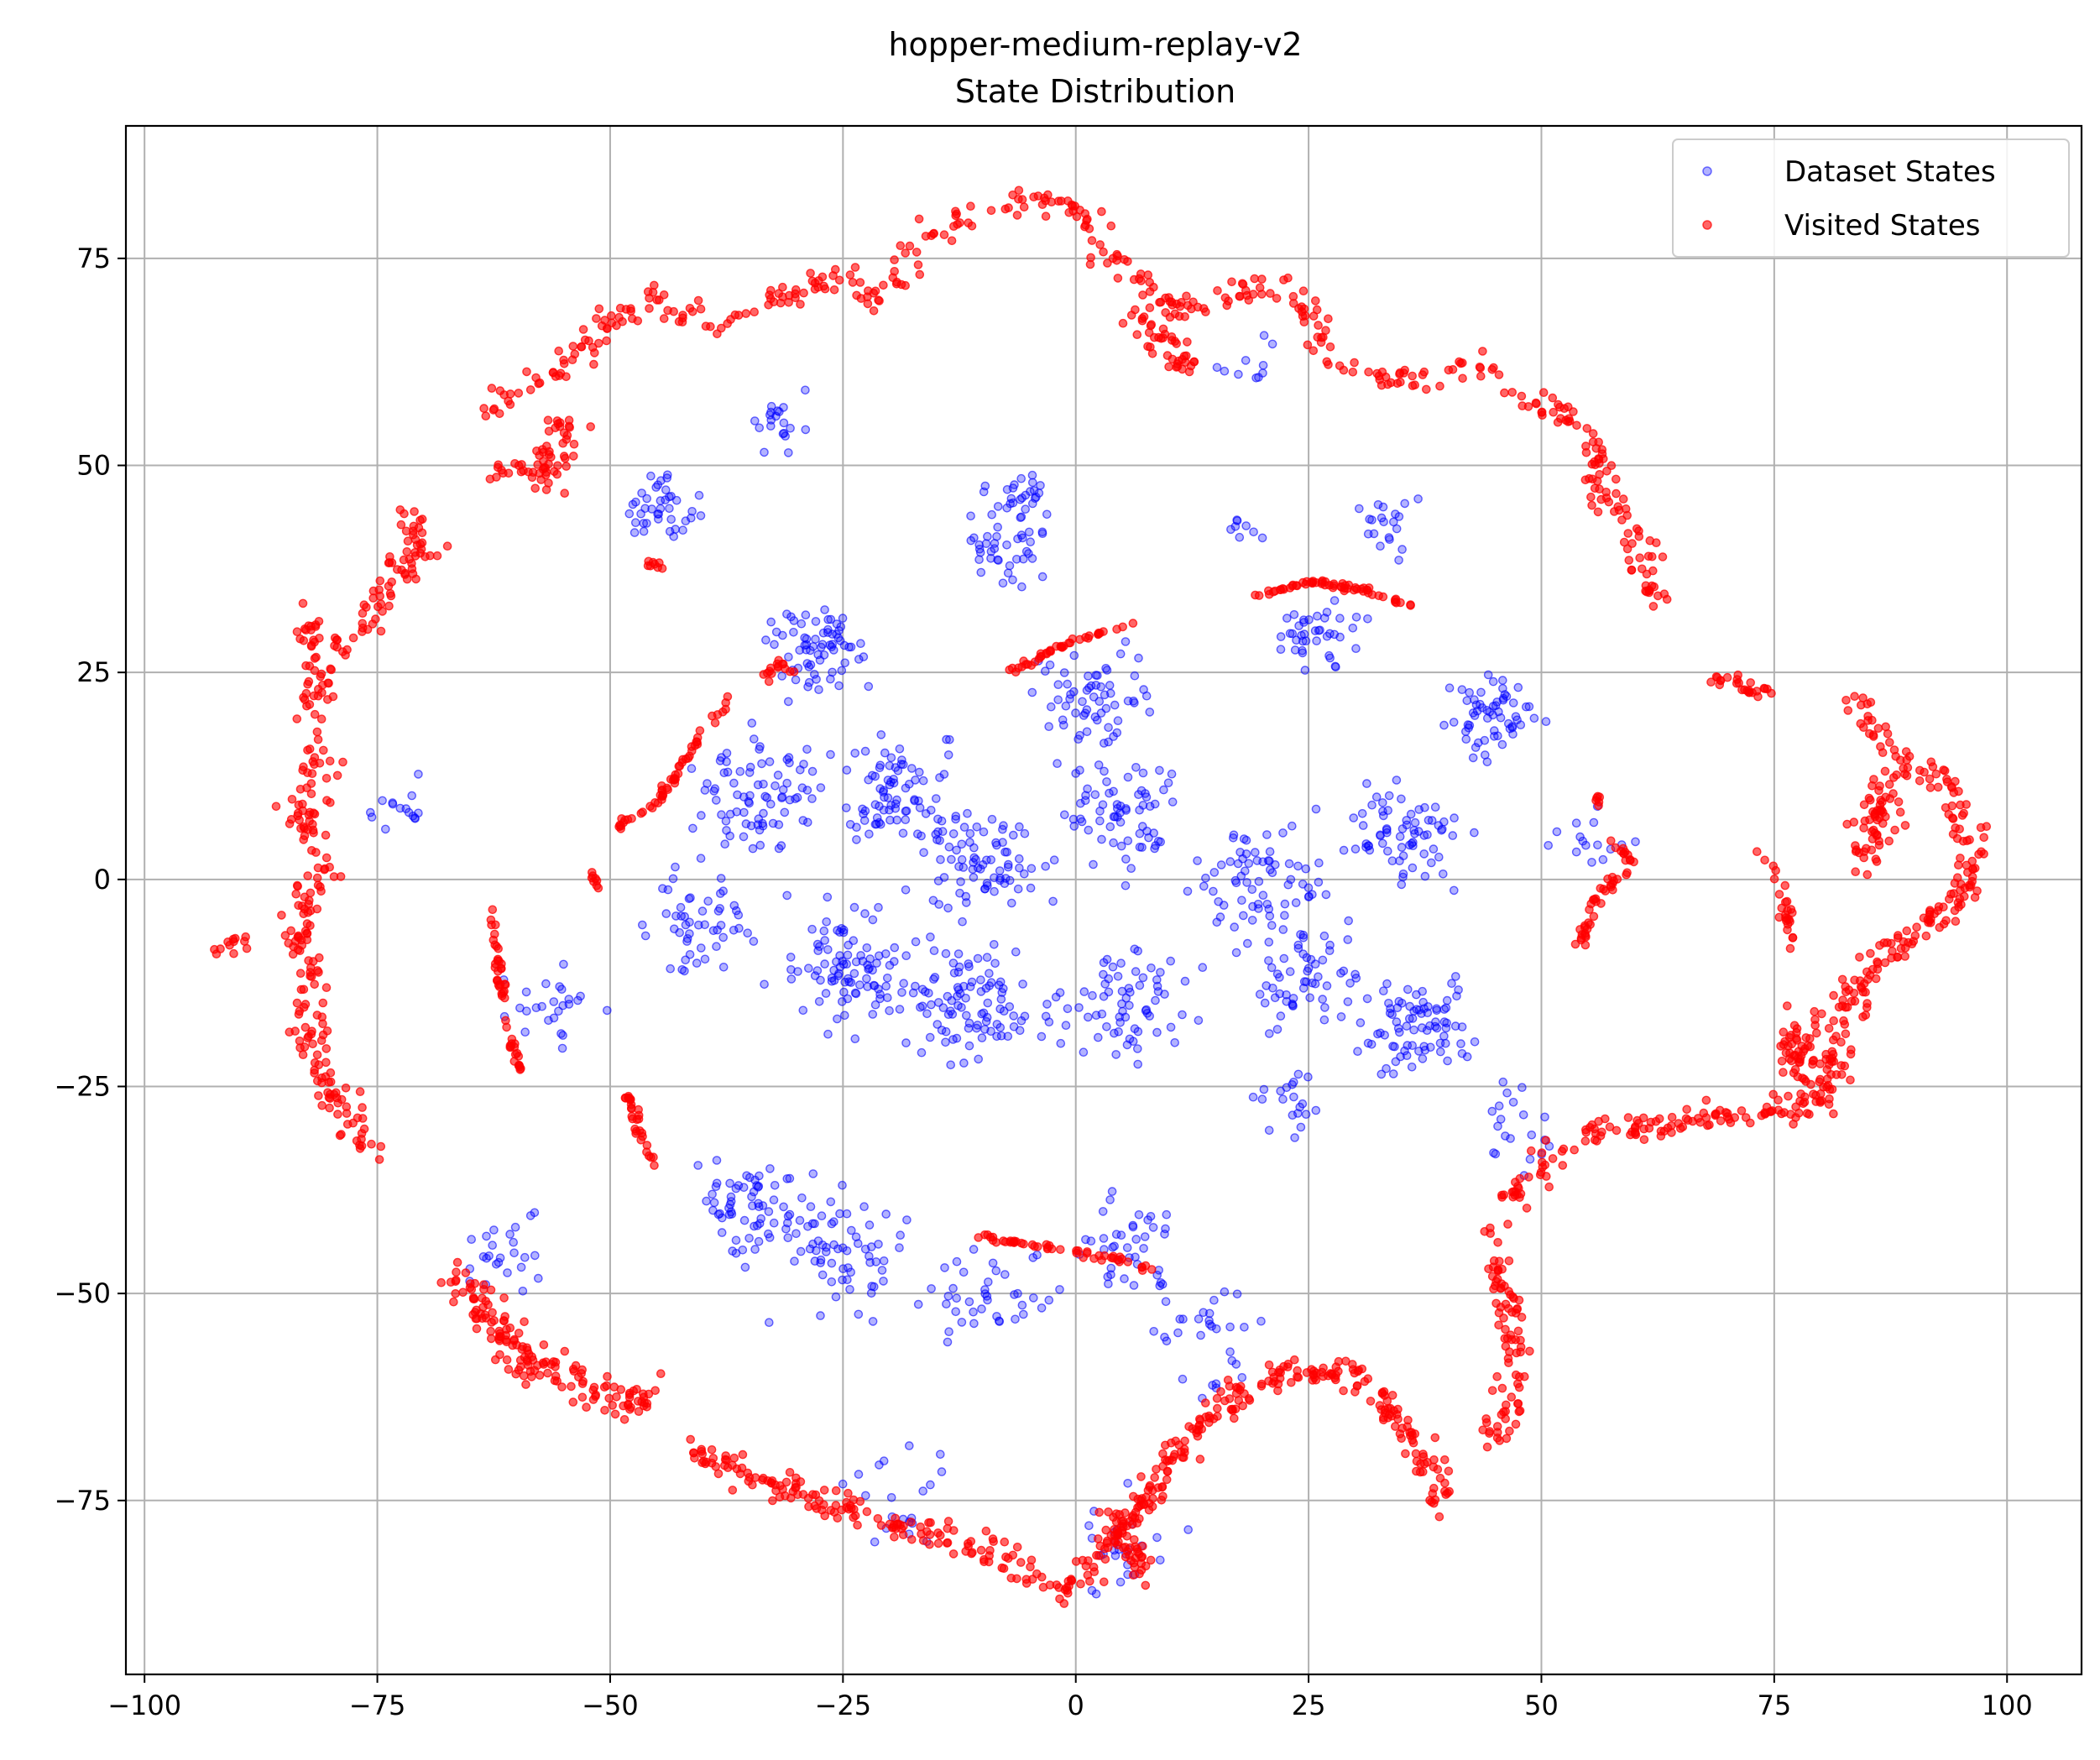 The image size is (2100, 1760). Describe the element at coordinates (82, 1293) in the screenshot. I see `y-tick-label: −50` at that location.